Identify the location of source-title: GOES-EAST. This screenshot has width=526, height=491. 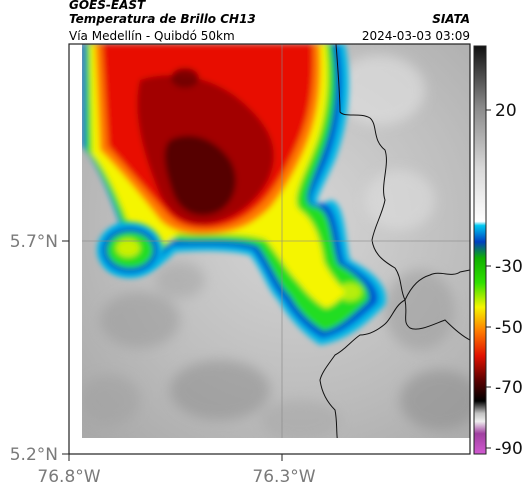
(107, 6).